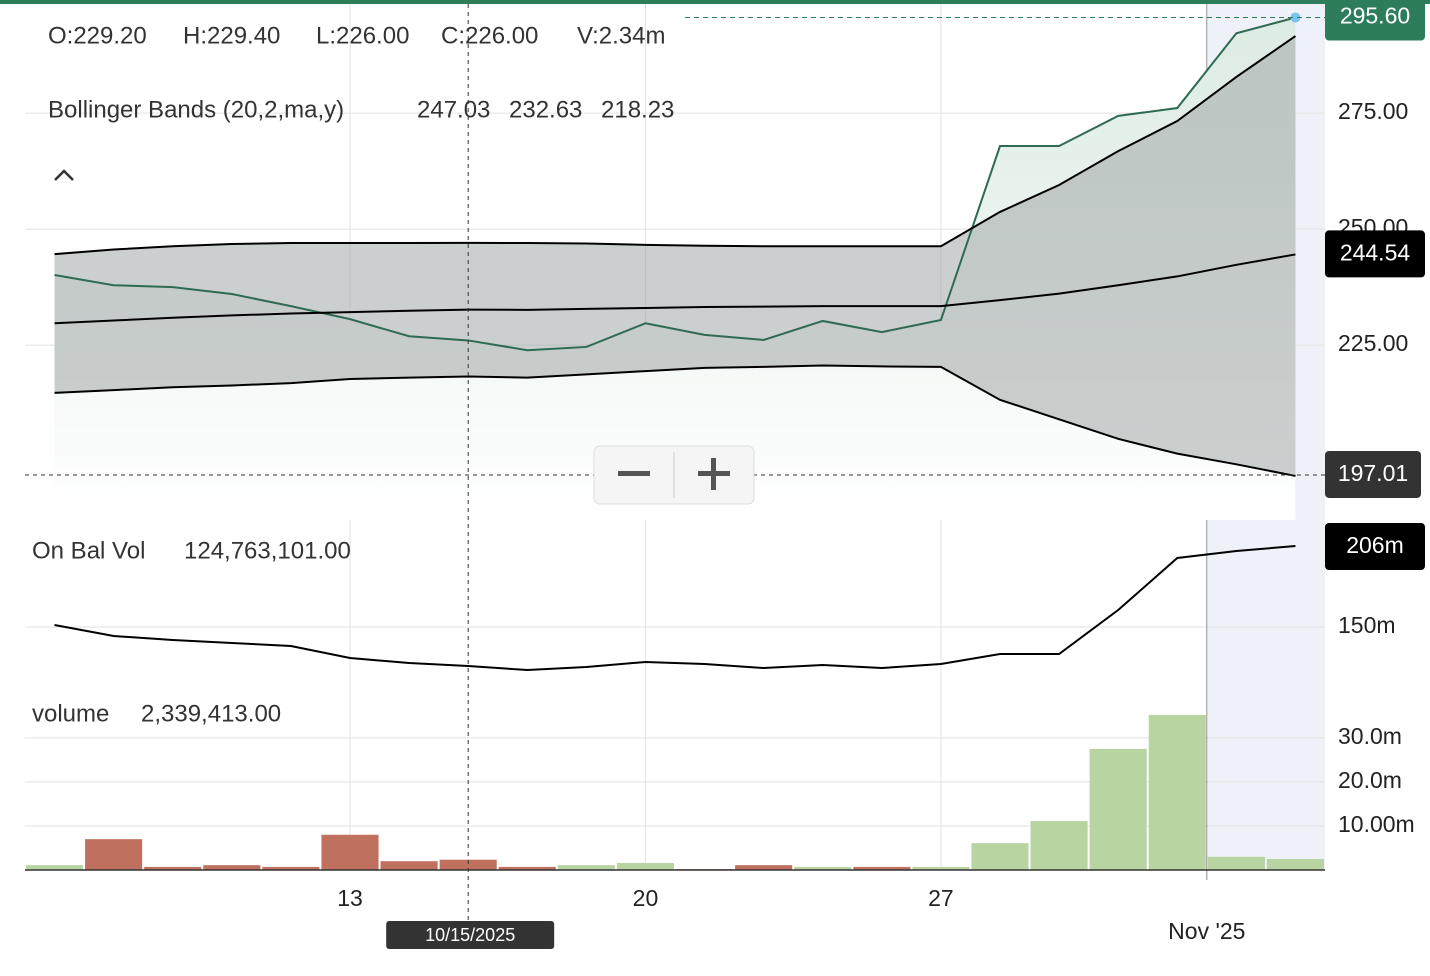 This screenshot has width=1430, height=976. Describe the element at coordinates (453, 109) in the screenshot. I see `indicator-value: 247.03` at that location.